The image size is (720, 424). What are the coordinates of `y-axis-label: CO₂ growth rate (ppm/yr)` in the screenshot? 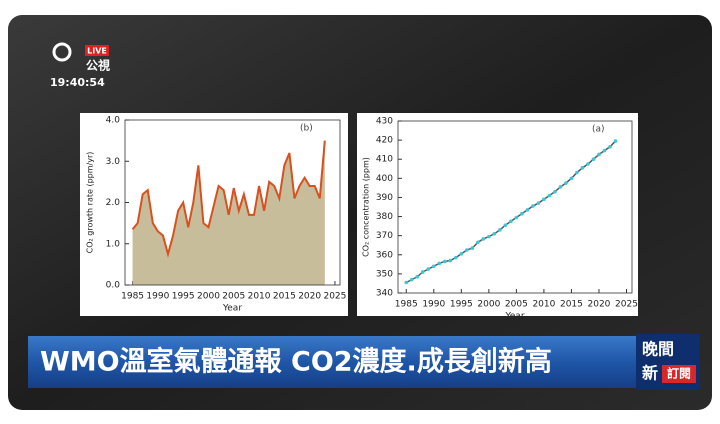 It's located at (90, 203).